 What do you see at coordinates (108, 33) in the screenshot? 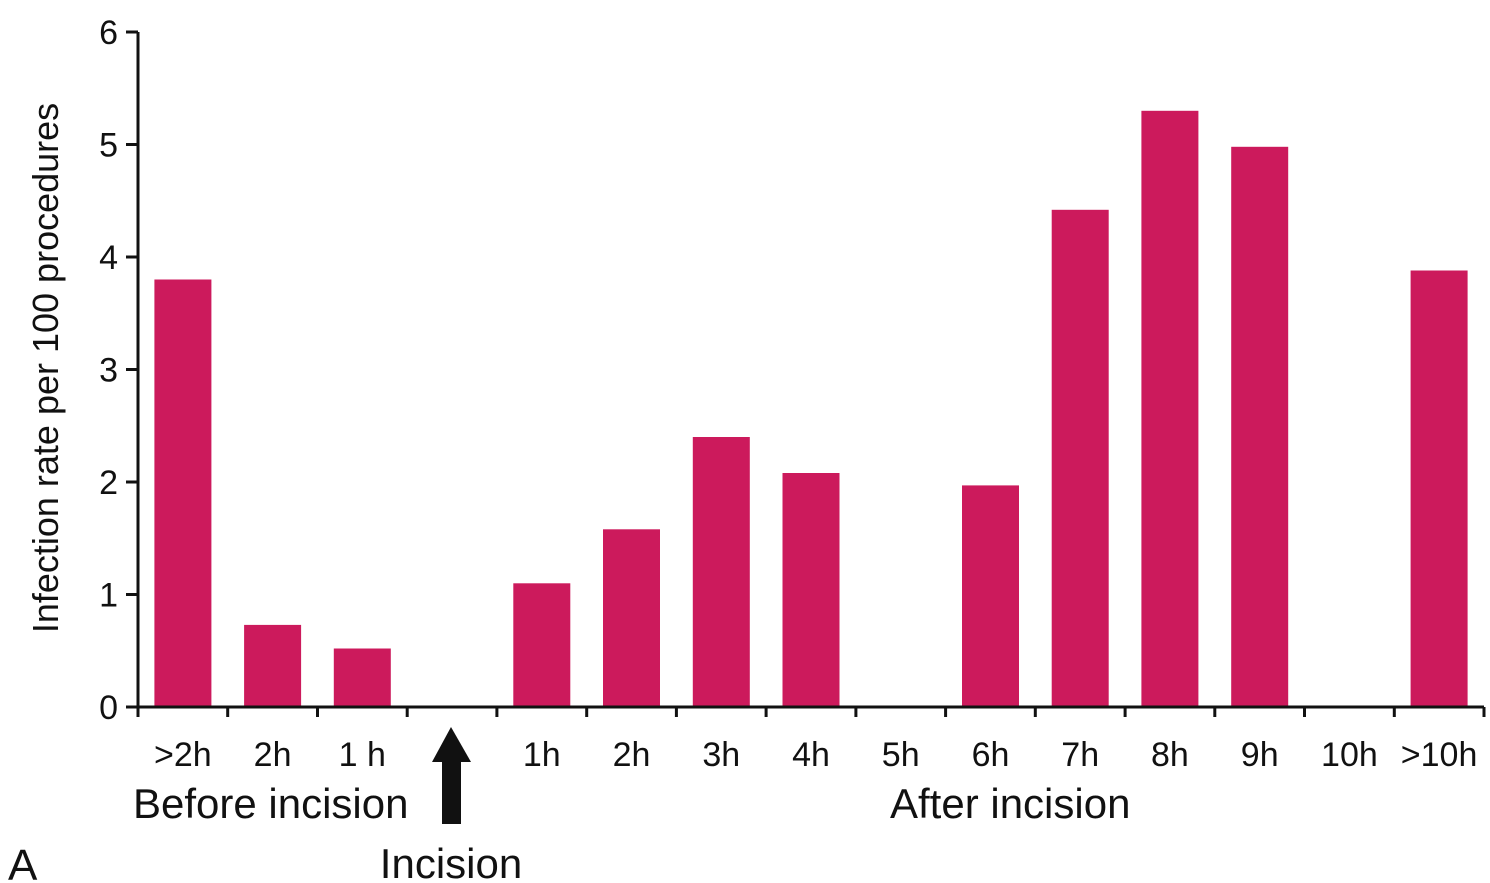
I see `y-tick-label: 6` at bounding box center [108, 33].